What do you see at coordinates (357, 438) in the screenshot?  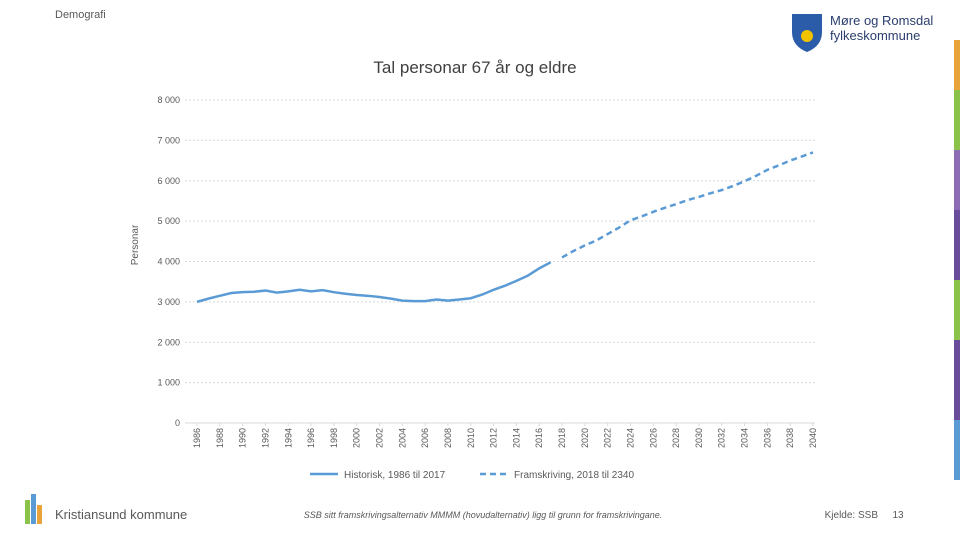 I see `x-tick-label: 2000` at bounding box center [357, 438].